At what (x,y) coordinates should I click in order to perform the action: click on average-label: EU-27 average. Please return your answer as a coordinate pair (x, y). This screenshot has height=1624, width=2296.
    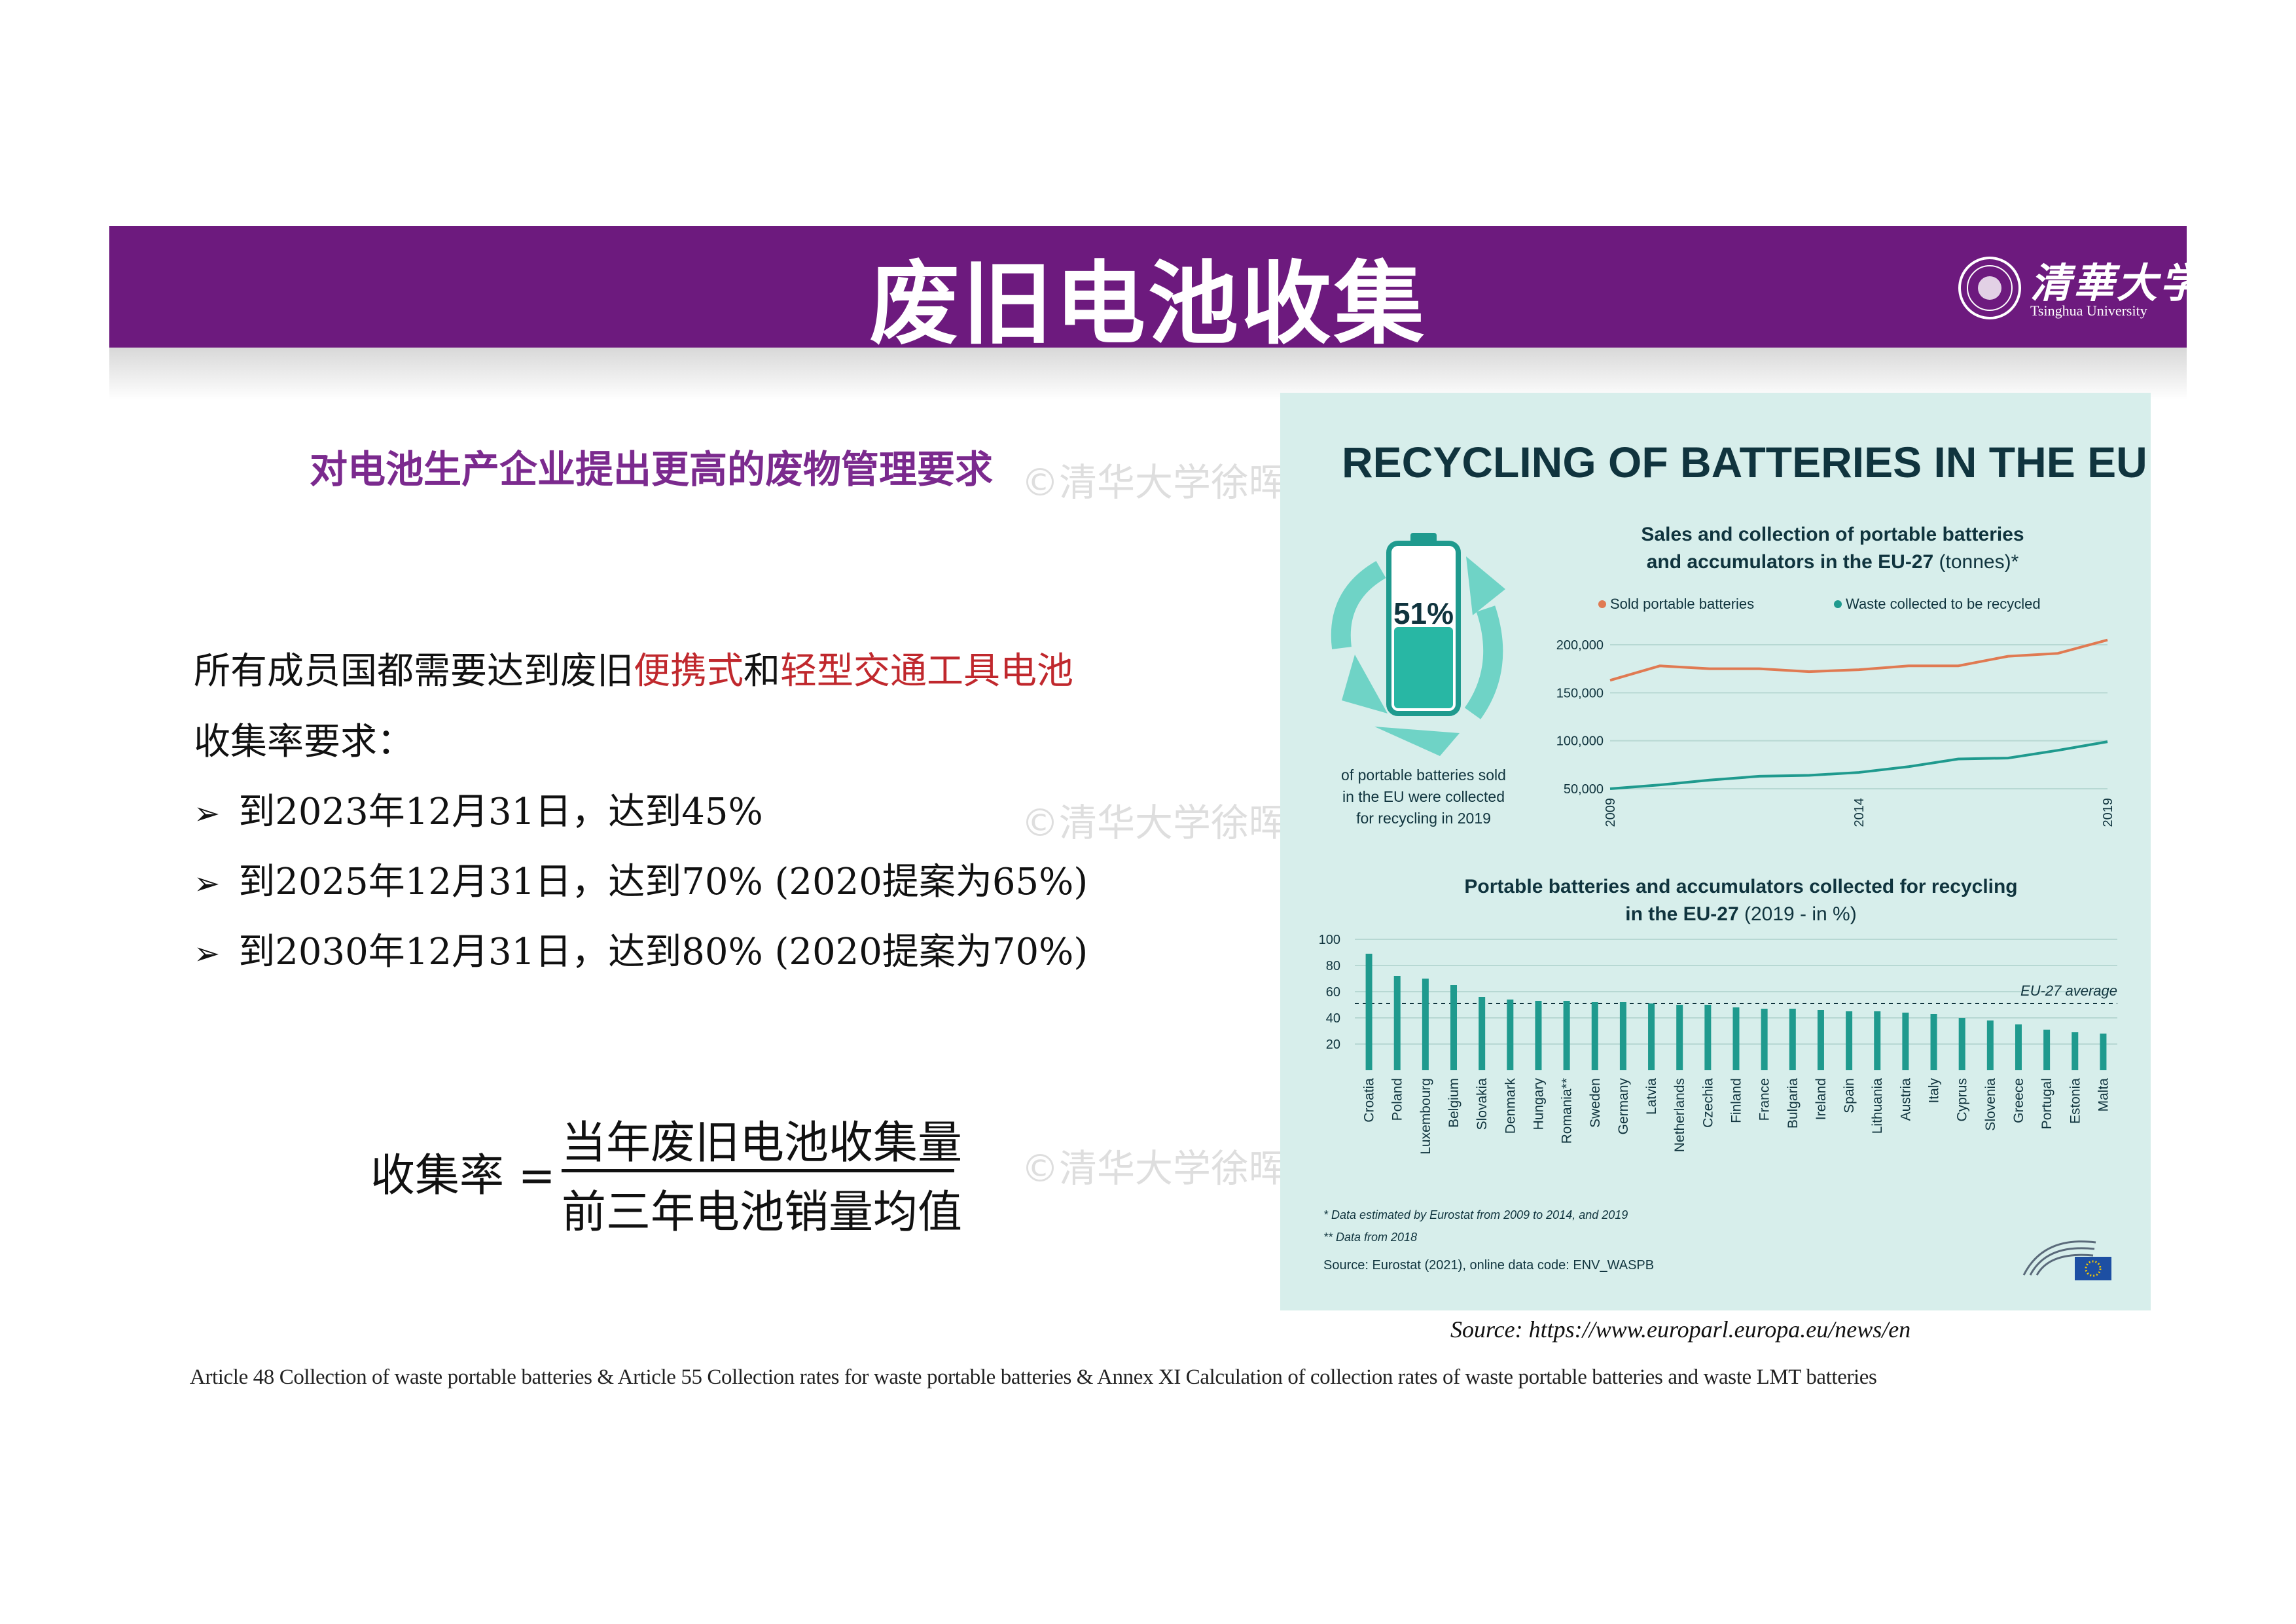
    Looking at the image, I should click on (2068, 991).